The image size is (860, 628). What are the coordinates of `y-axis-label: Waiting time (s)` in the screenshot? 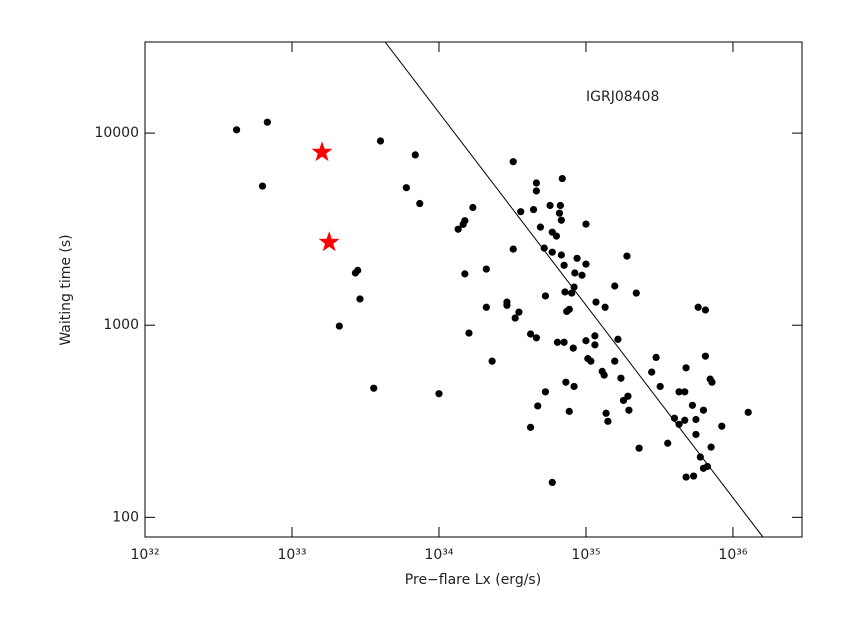 It's located at (66, 289).